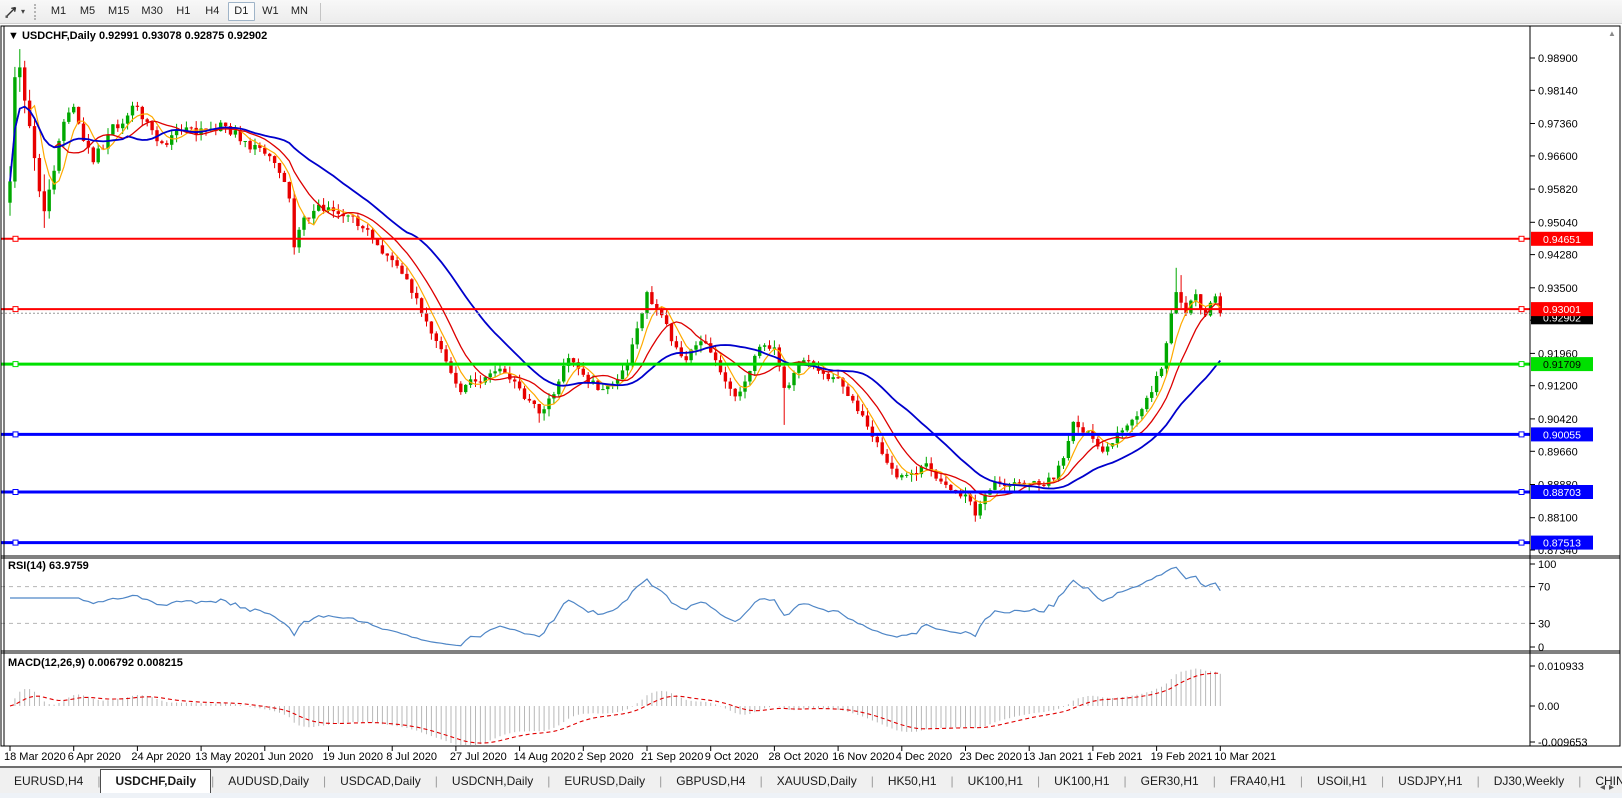 This screenshot has width=1622, height=798. What do you see at coordinates (87, 11) in the screenshot?
I see `timeframe-m5: M5` at bounding box center [87, 11].